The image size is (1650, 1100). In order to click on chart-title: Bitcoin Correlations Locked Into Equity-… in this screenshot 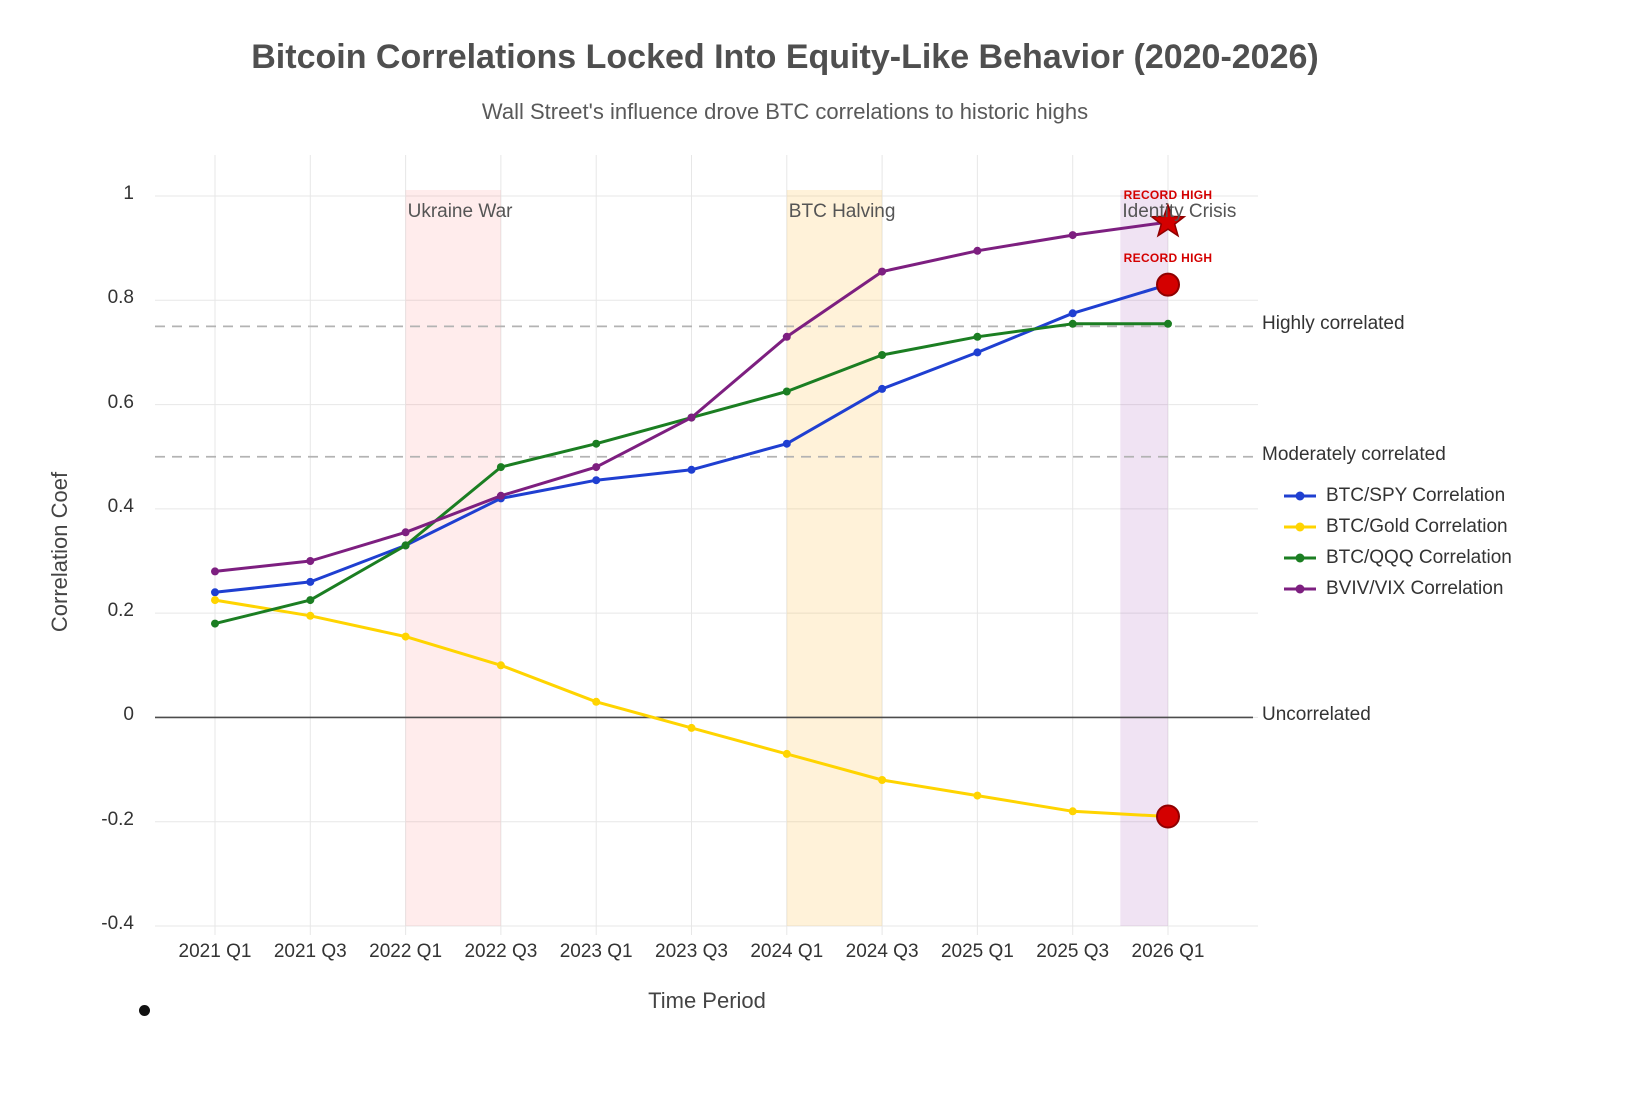, I will do `click(785, 57)`.